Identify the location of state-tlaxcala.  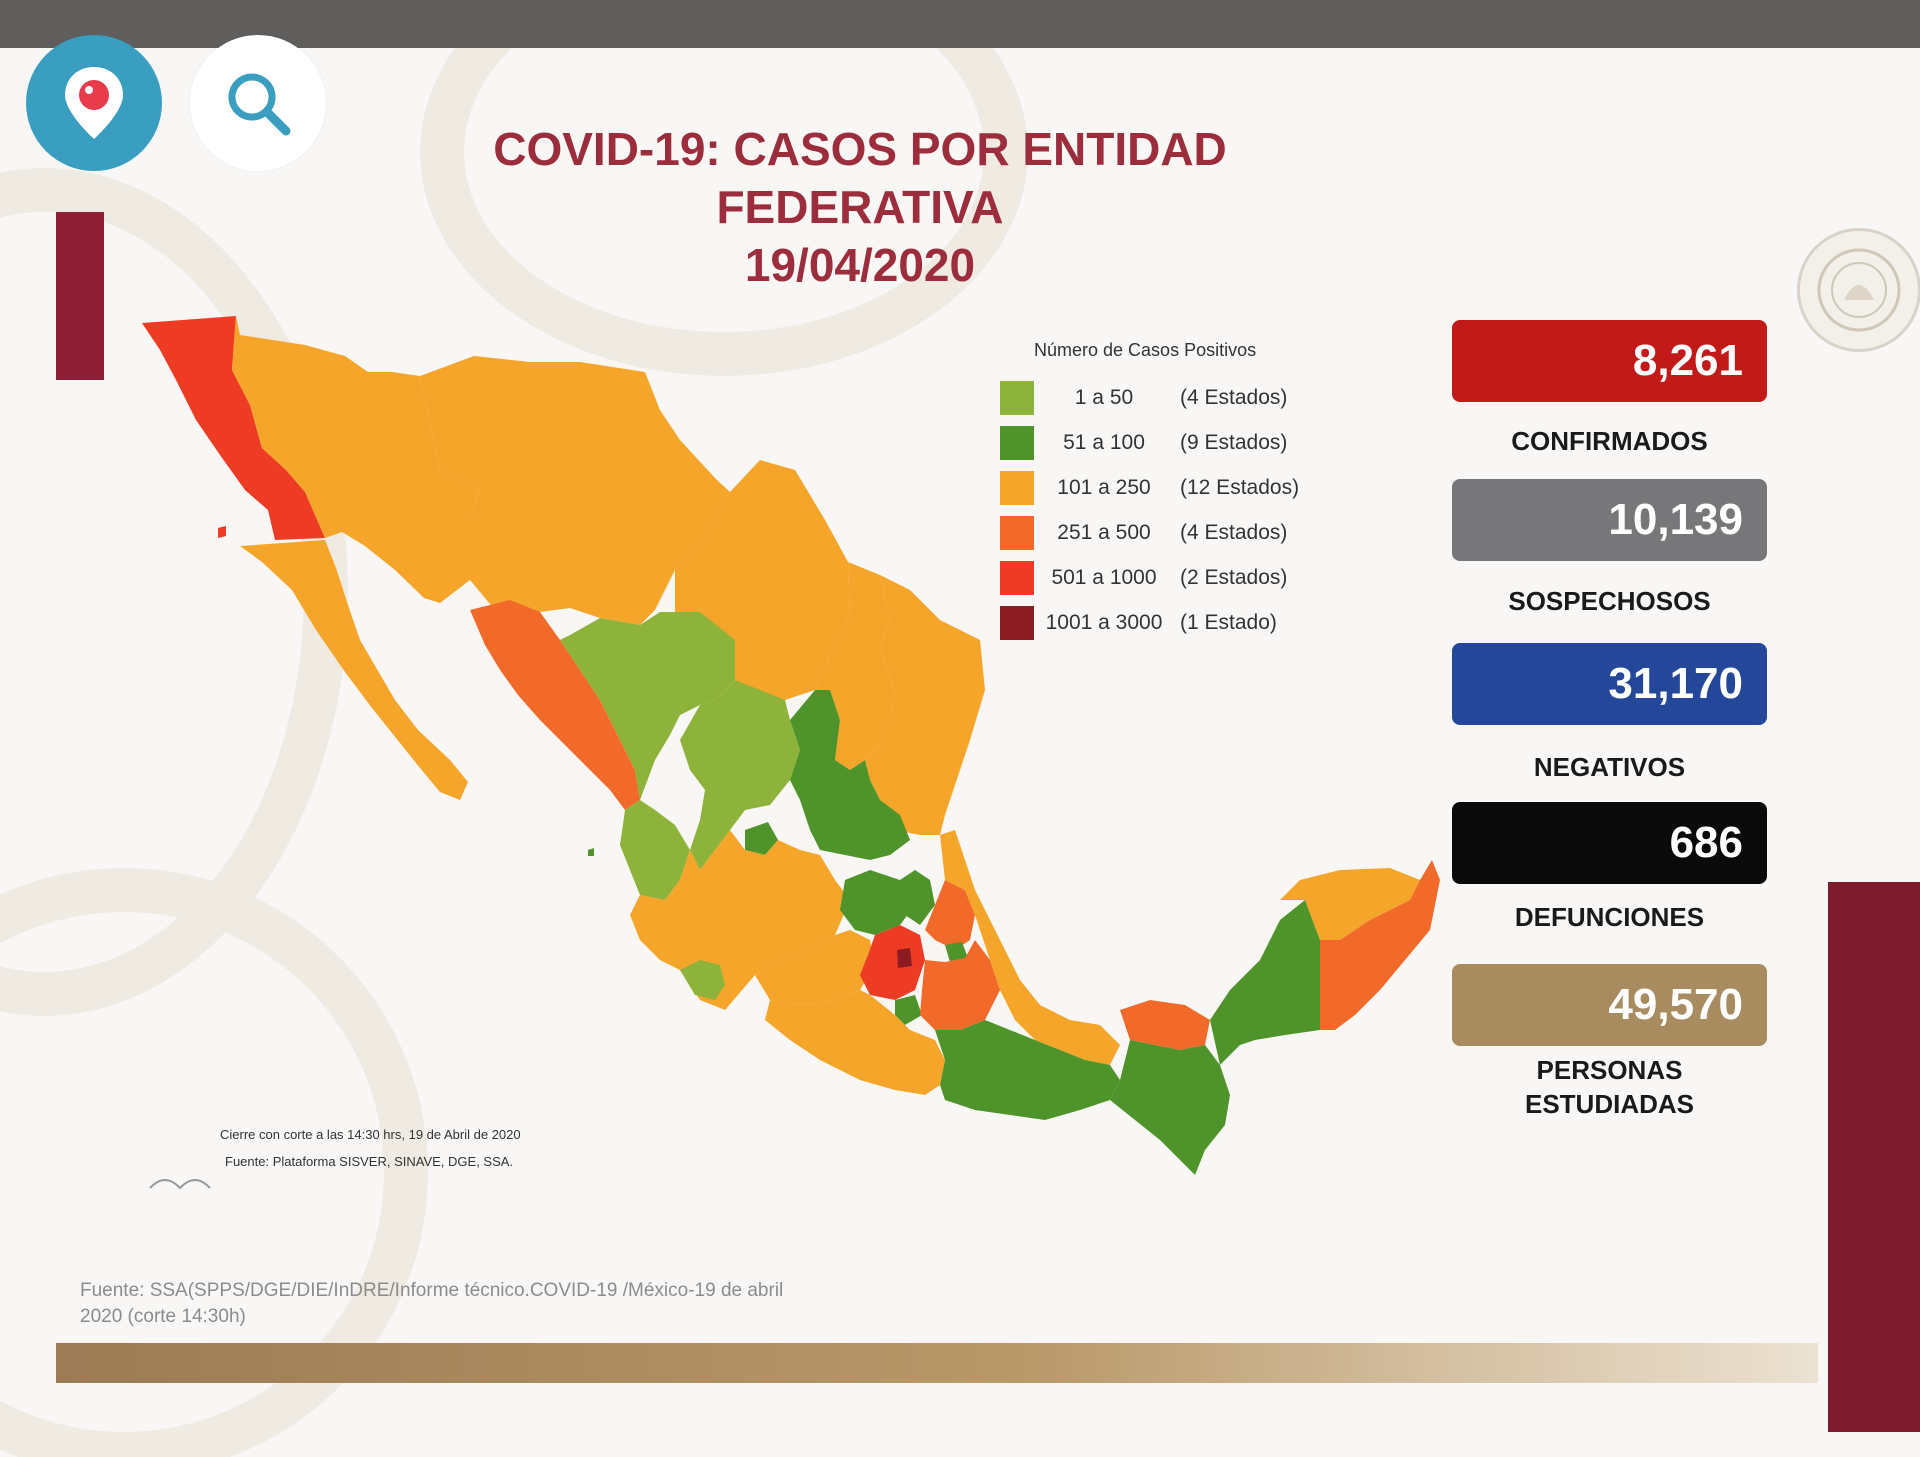
(956, 952).